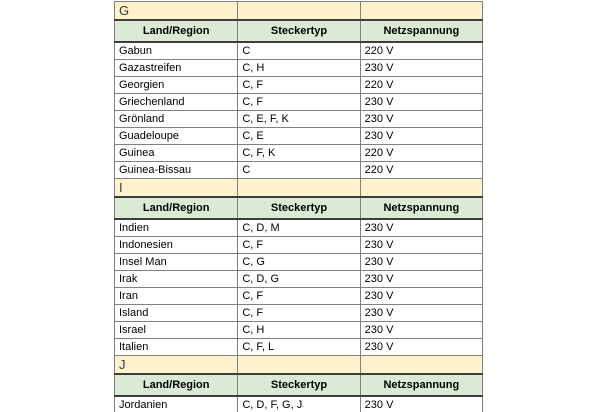 Image resolution: width=600 pixels, height=412 pixels. I want to click on country-cell: Irak, so click(176, 279).